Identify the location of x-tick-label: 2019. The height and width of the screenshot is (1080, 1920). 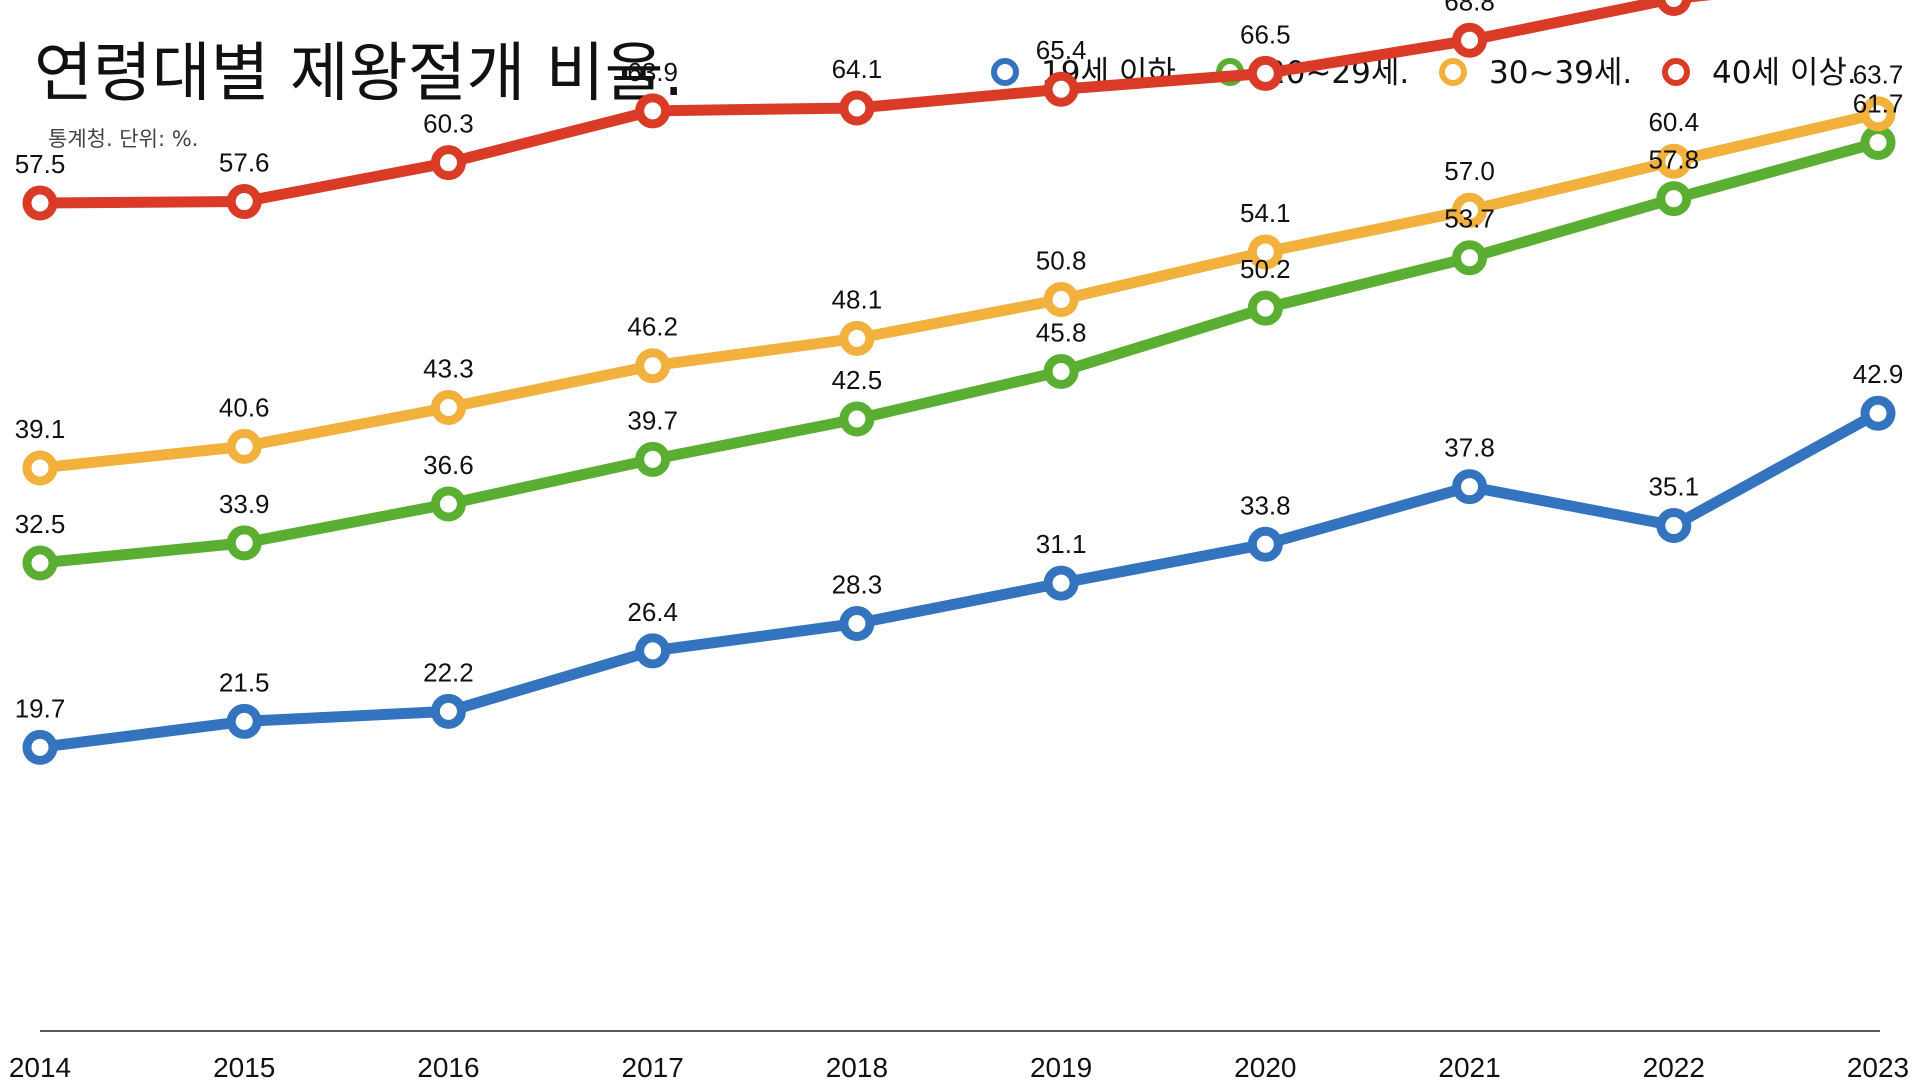
(1061, 1066).